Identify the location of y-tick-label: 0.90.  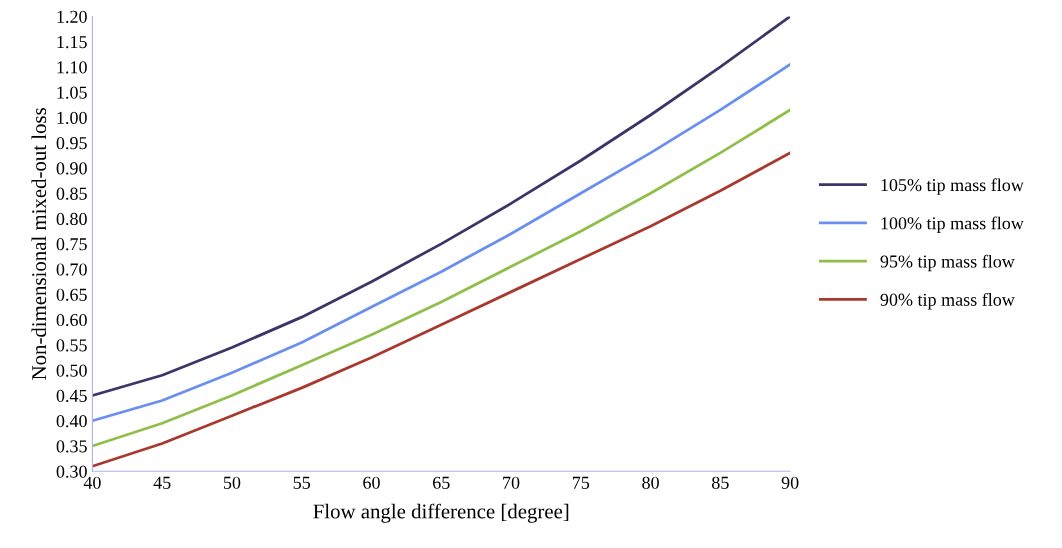
(71, 168).